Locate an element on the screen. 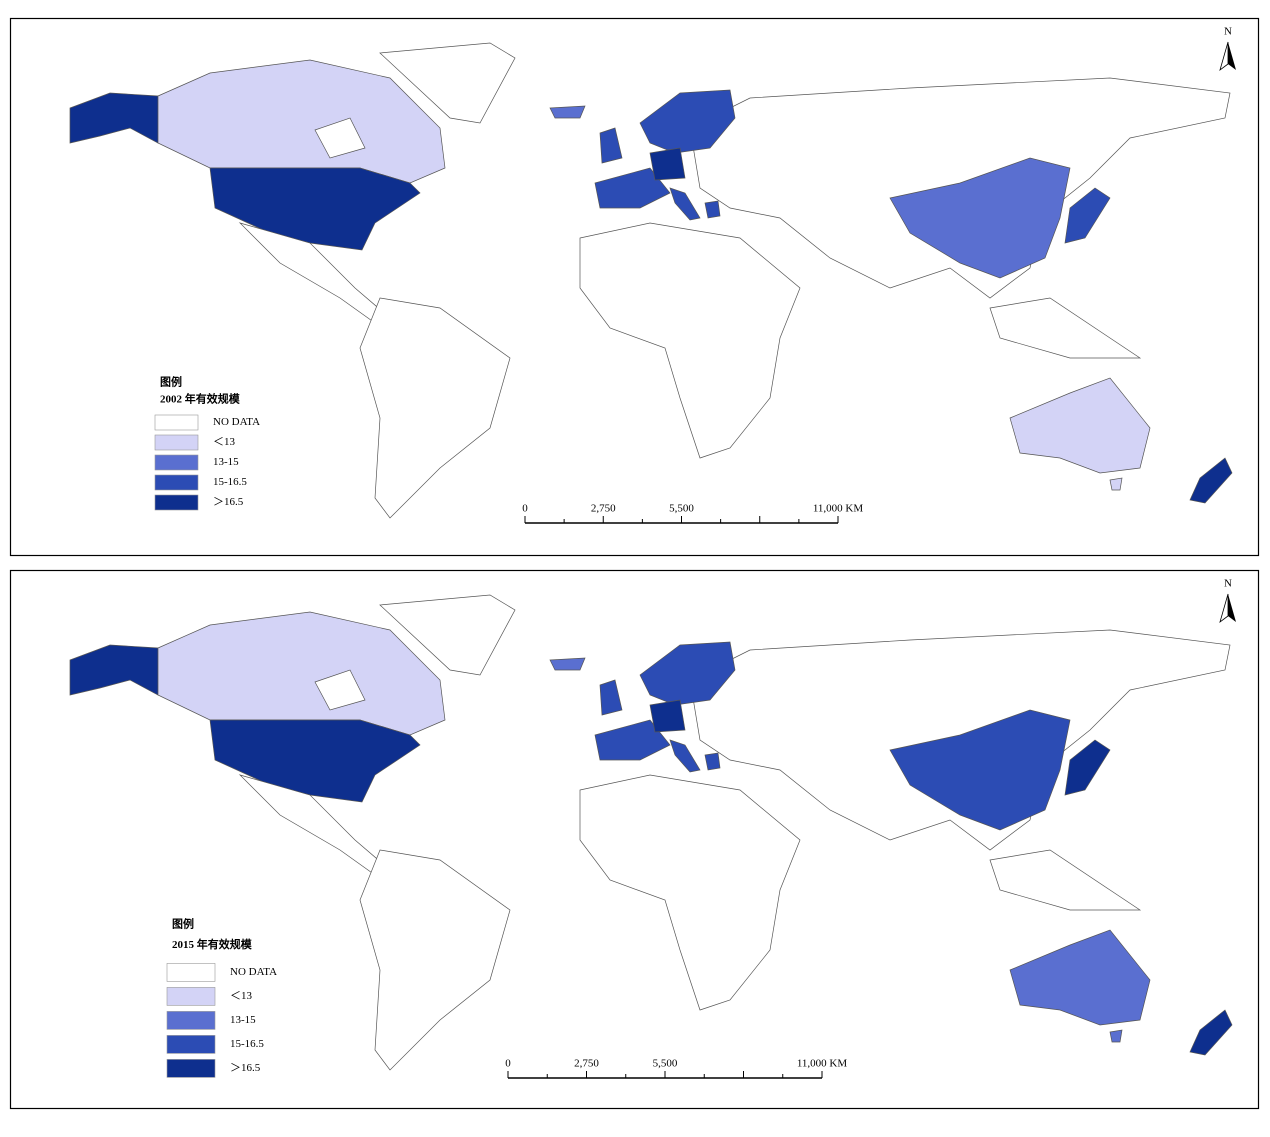 This screenshot has width=1270, height=1137. legend-subtitle: 2015 年有效规模 is located at coordinates (212, 944).